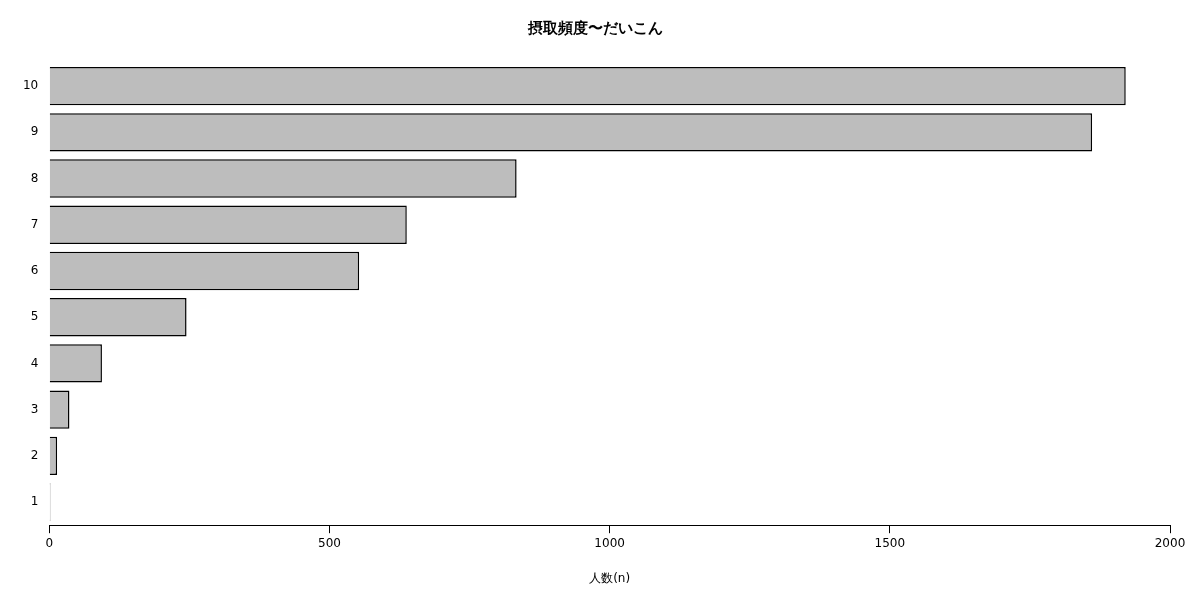  I want to click on y-tick-label: 5, so click(34, 316).